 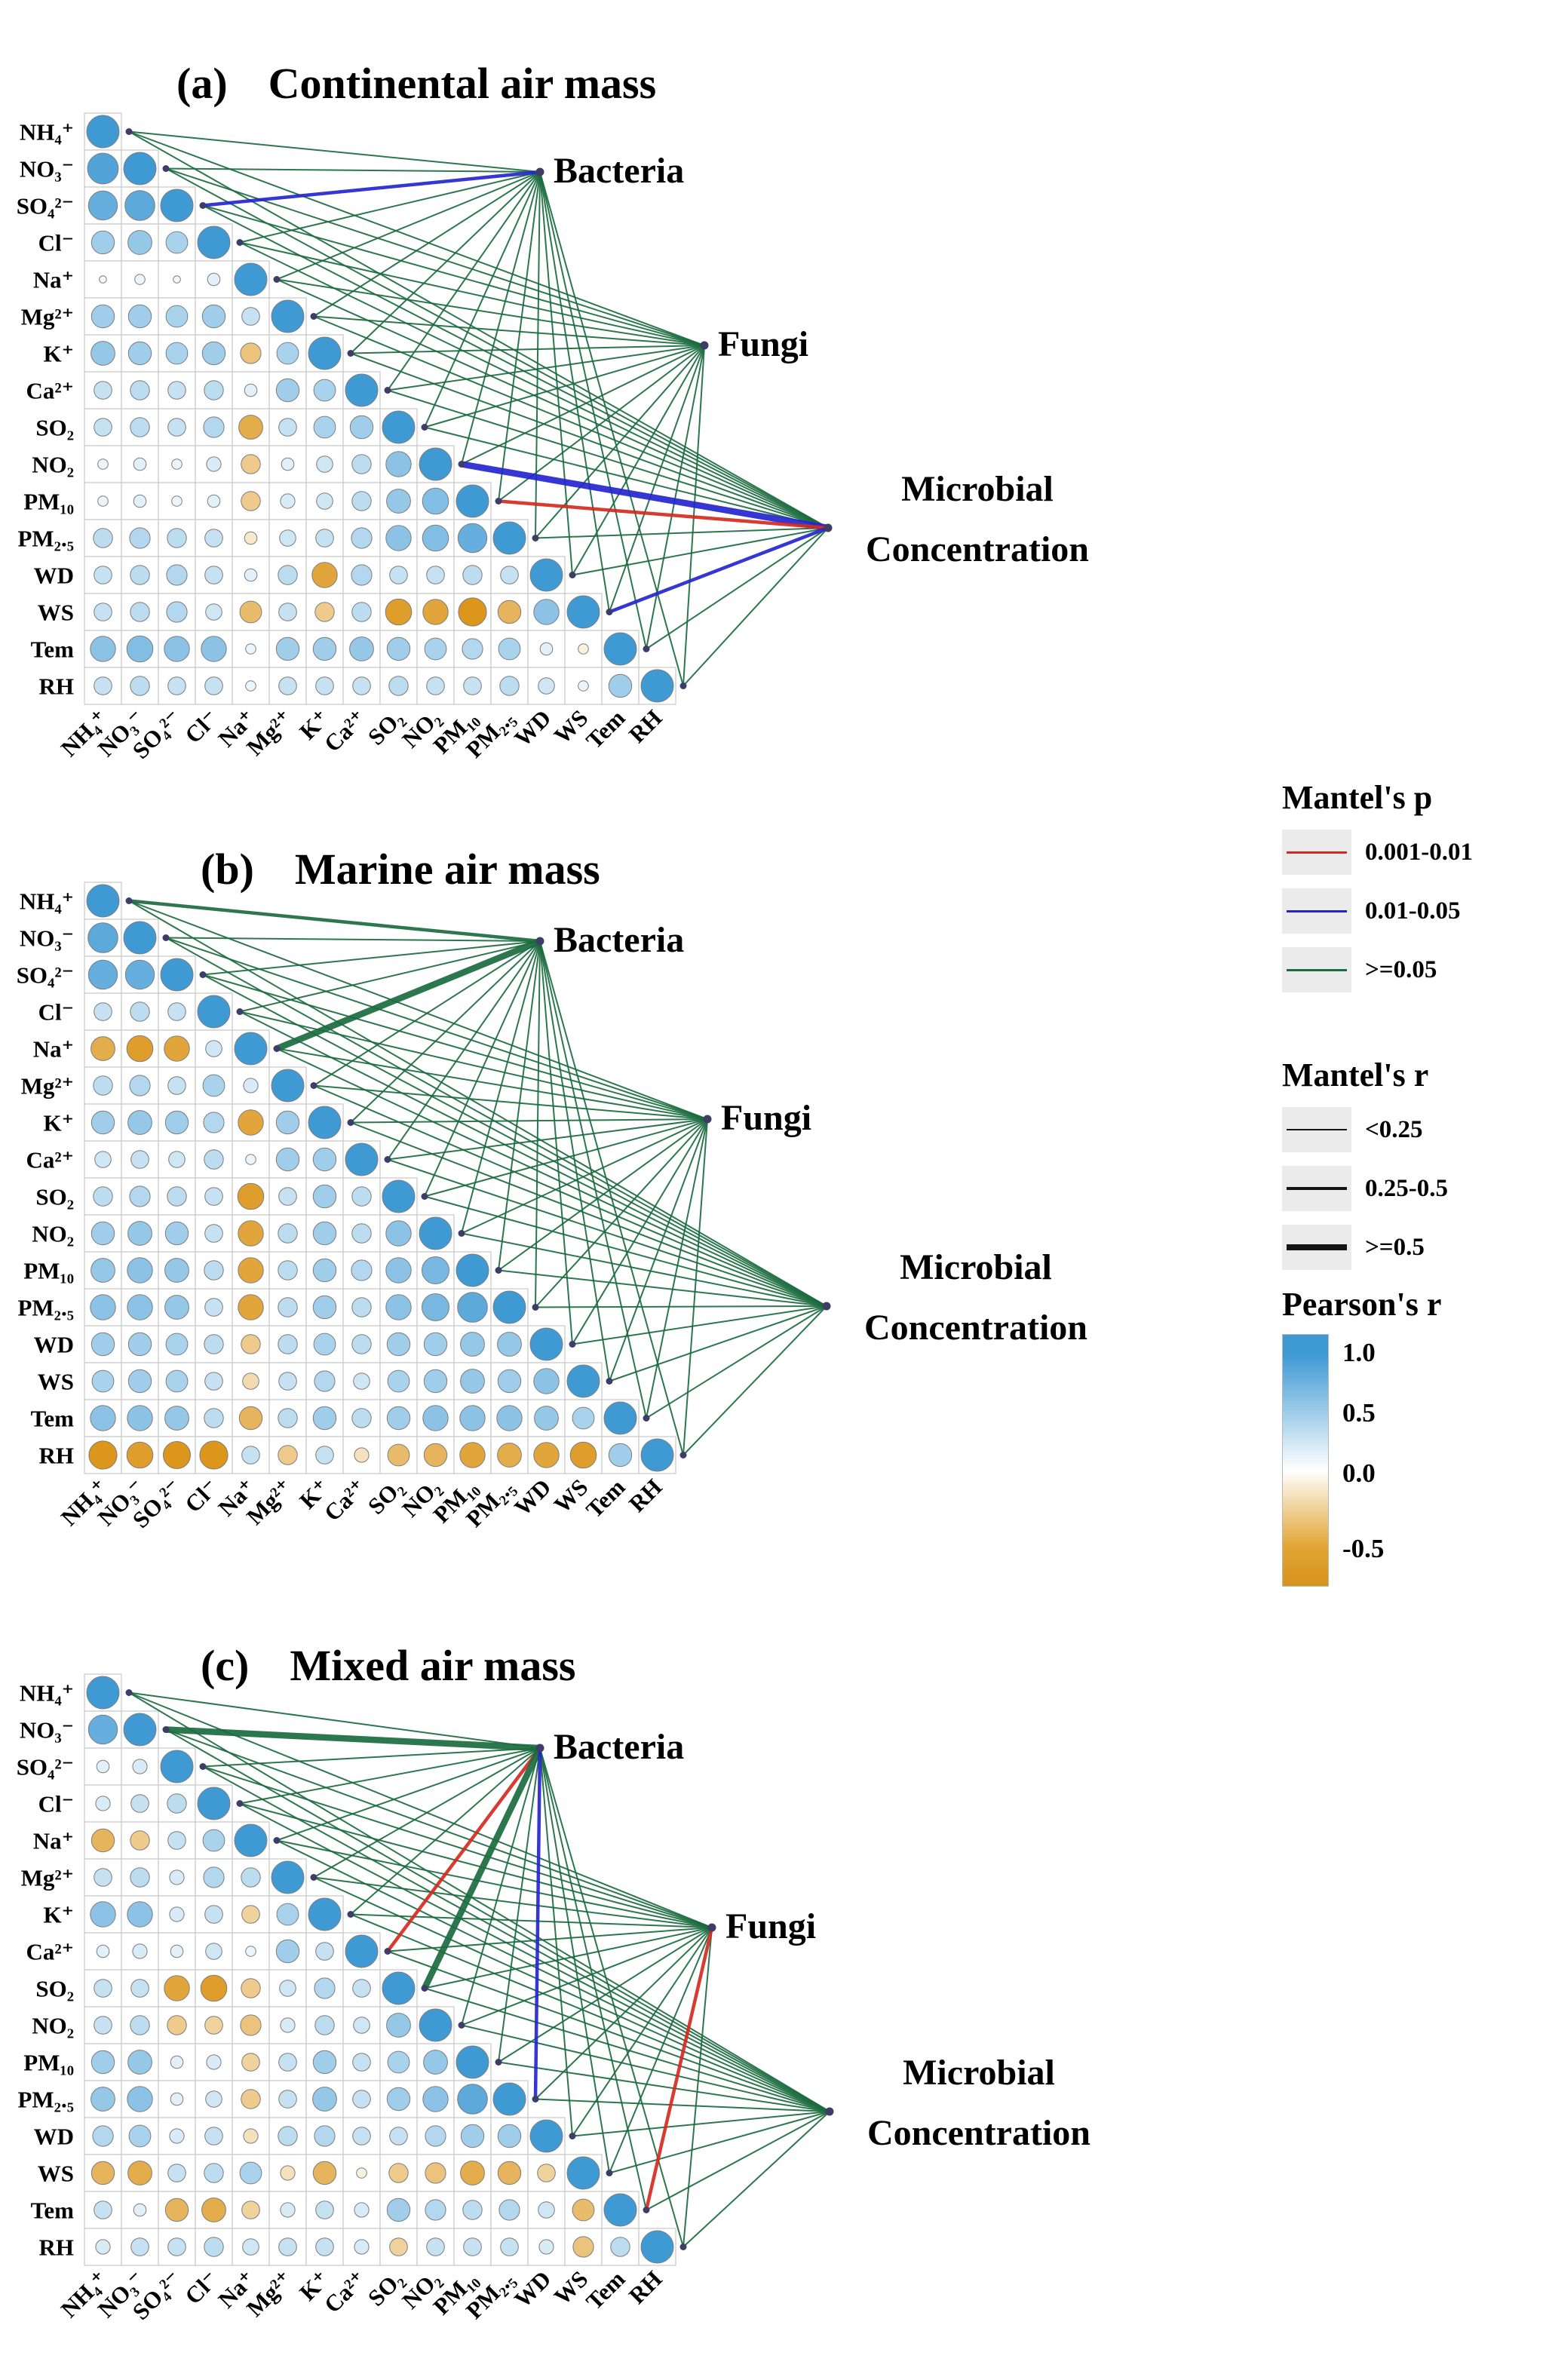 What do you see at coordinates (140, 1381) in the screenshot?
I see `corr-cell` at bounding box center [140, 1381].